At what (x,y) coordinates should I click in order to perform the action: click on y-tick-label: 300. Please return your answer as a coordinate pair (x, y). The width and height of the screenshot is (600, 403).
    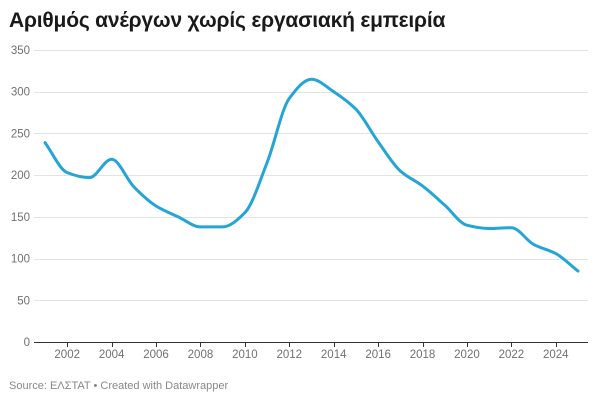
    Looking at the image, I should click on (20, 93).